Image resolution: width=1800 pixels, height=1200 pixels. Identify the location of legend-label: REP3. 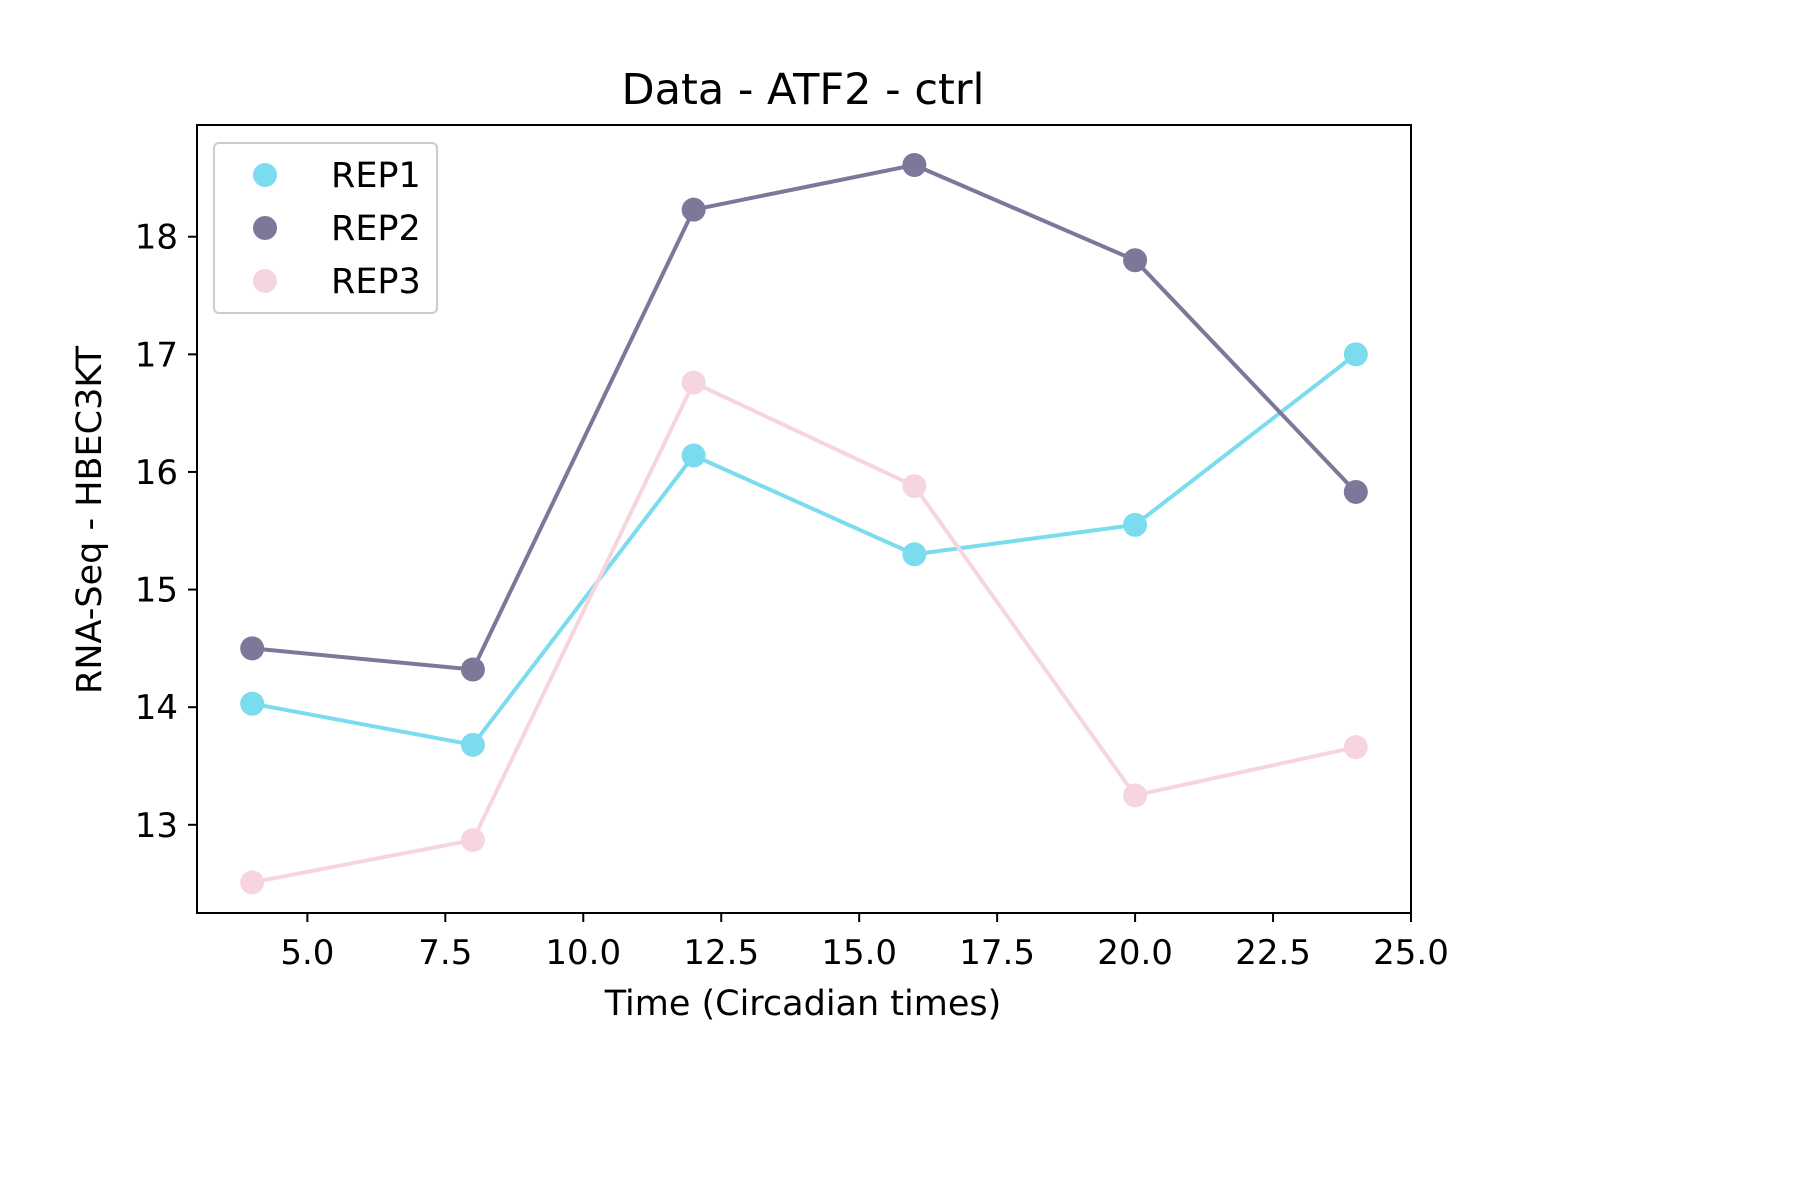
(376, 282).